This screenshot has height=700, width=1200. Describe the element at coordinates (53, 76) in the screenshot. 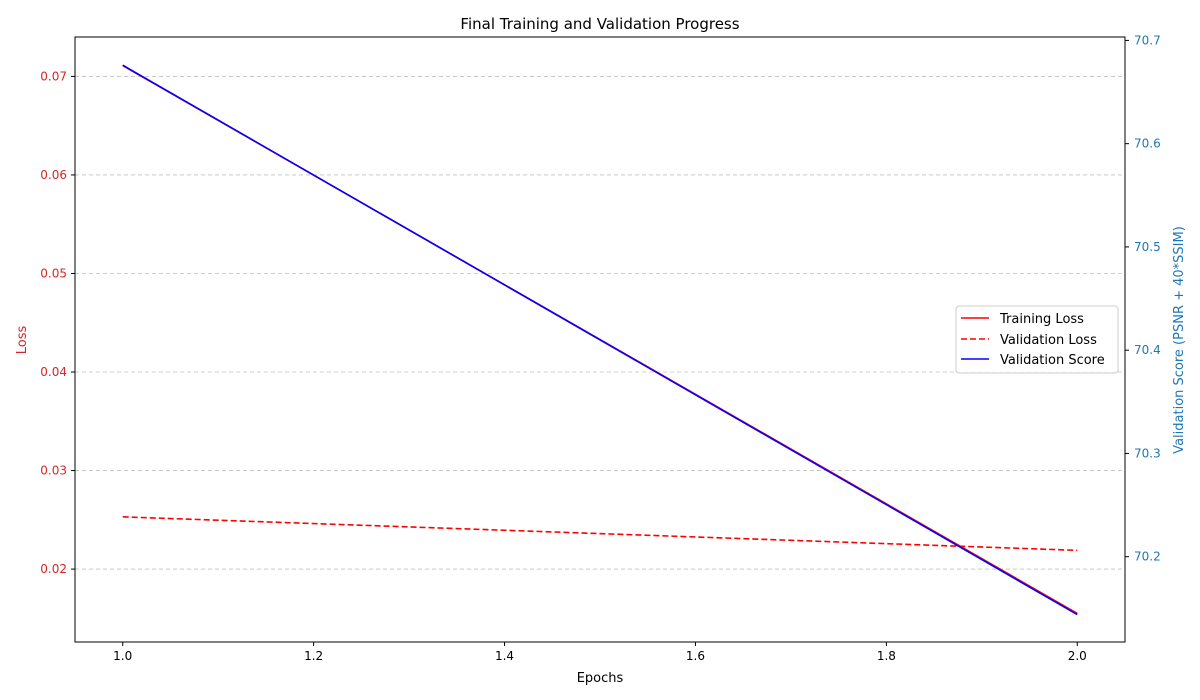

I see `y-left-tick-label: 0.07` at that location.